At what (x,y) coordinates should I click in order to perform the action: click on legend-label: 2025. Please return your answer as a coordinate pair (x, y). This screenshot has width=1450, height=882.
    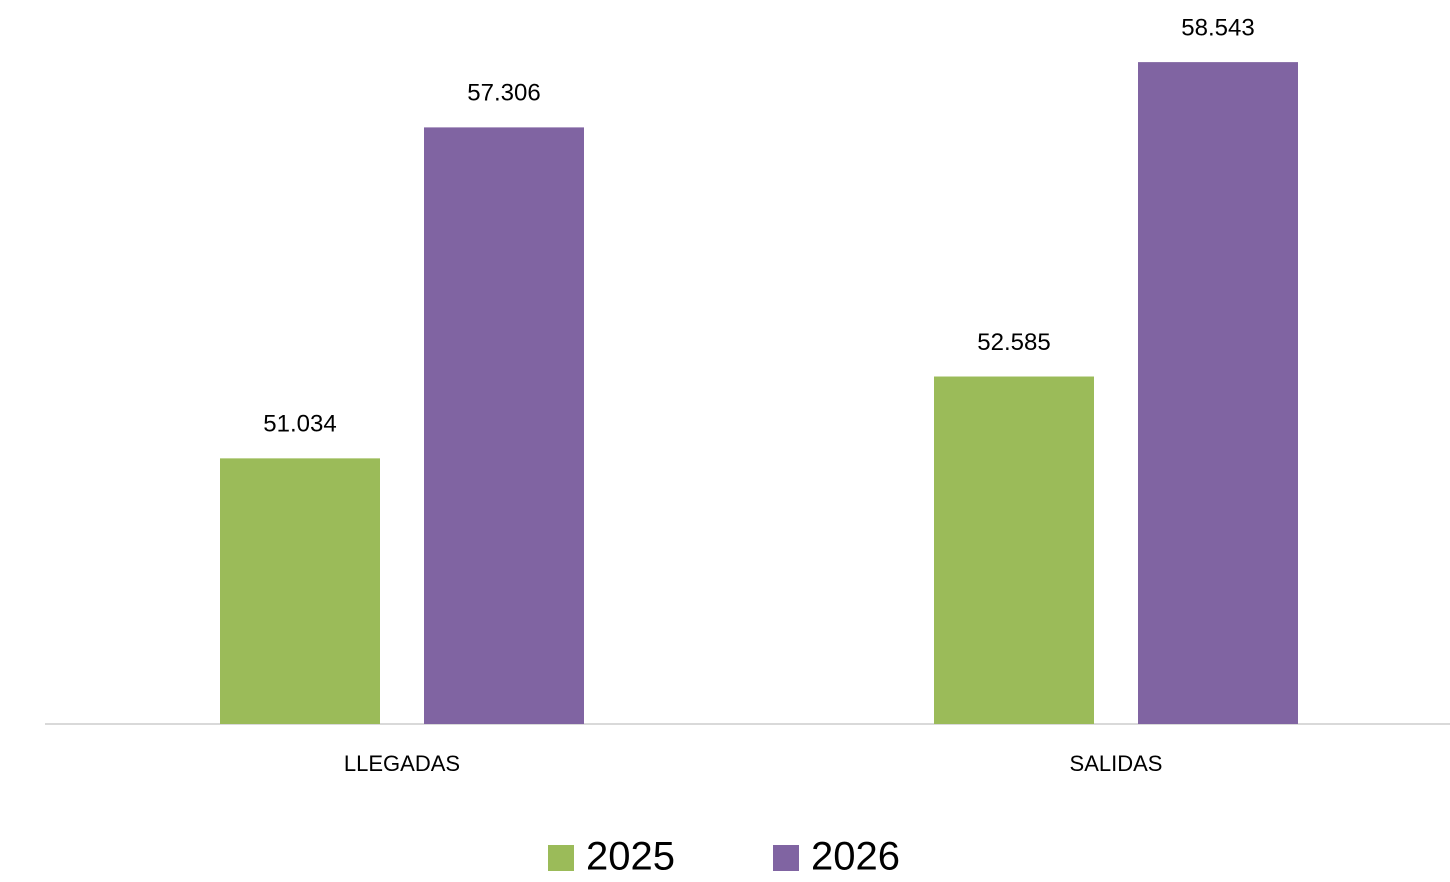
    Looking at the image, I should click on (630, 857).